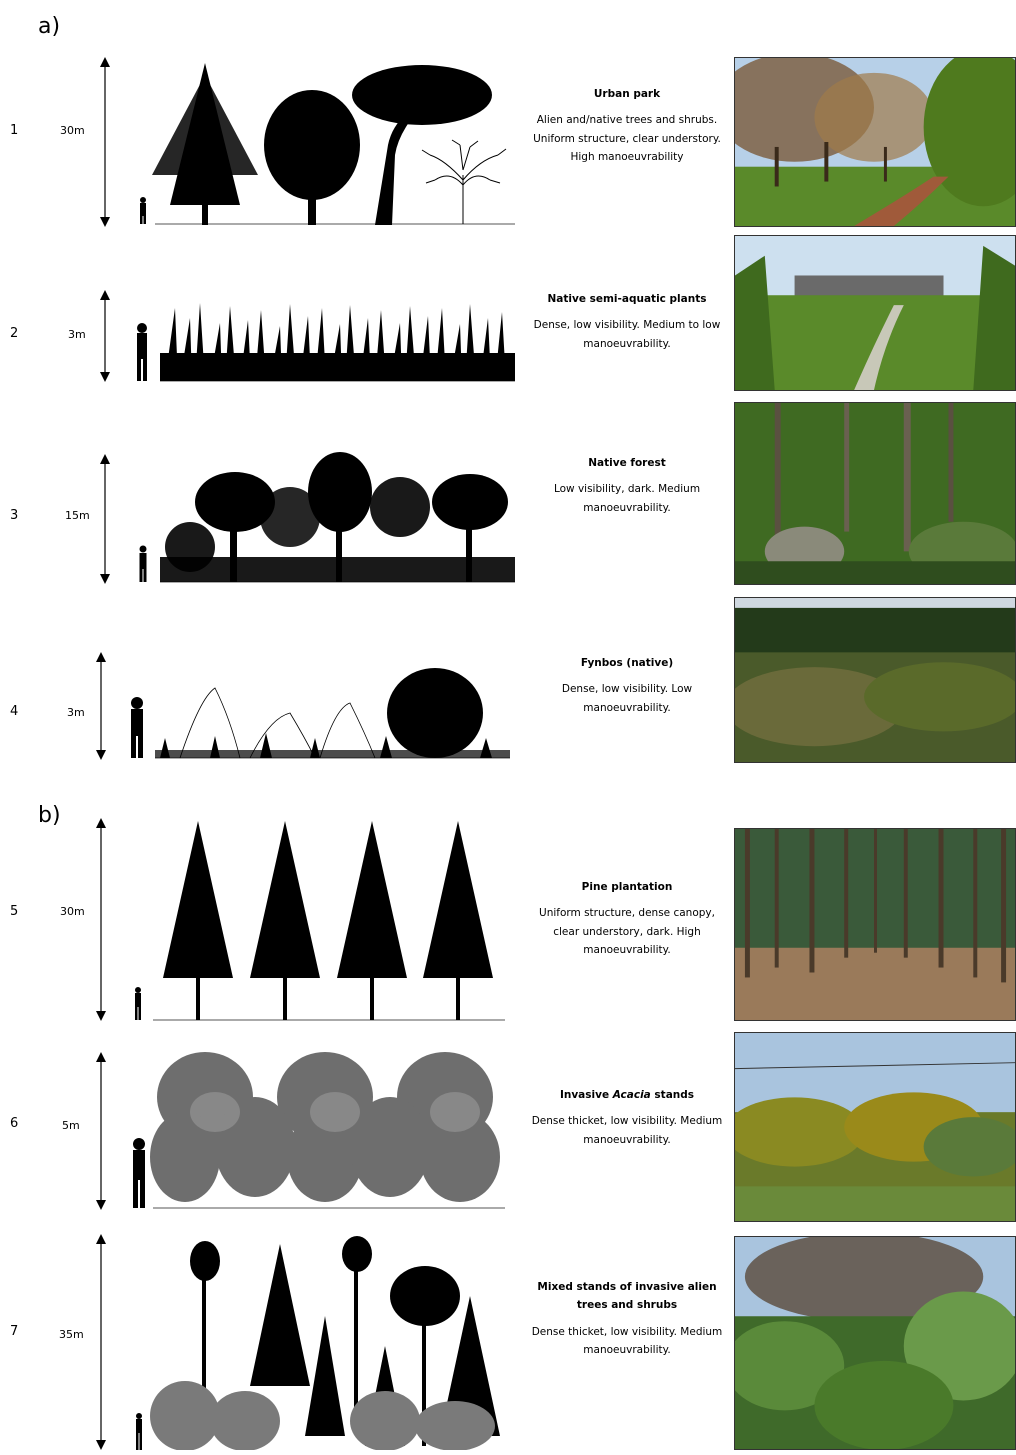  What do you see at coordinates (875, 1127) in the screenshot?
I see `acacia-photo` at bounding box center [875, 1127].